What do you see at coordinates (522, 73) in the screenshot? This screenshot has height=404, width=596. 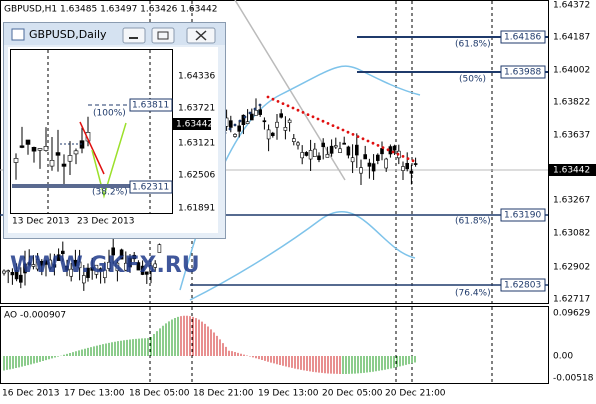 I see `level-price: 1.63988` at bounding box center [522, 73].